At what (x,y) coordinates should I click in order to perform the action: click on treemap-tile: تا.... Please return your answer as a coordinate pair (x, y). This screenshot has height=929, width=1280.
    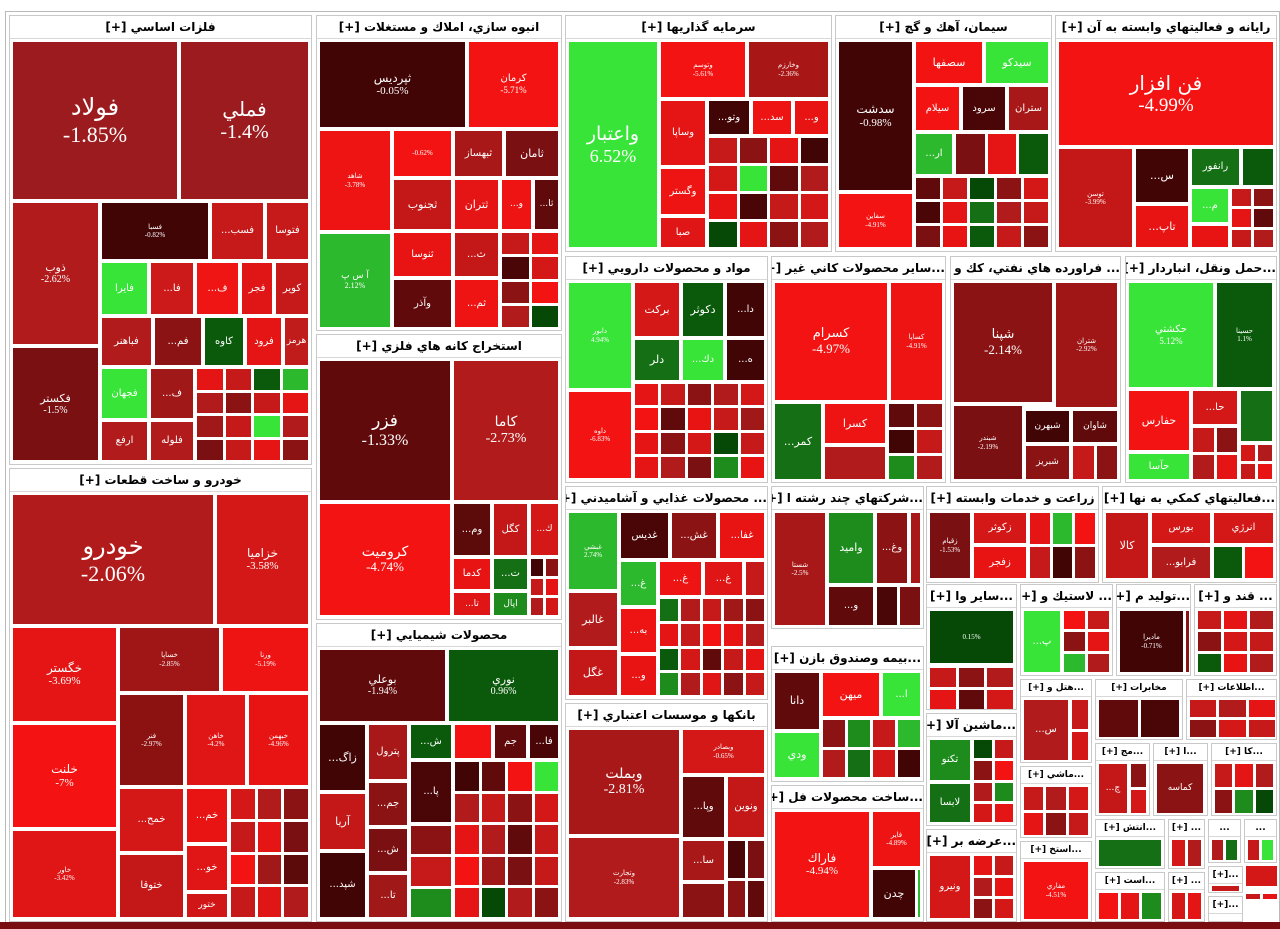
    Looking at the image, I should click on (388, 896).